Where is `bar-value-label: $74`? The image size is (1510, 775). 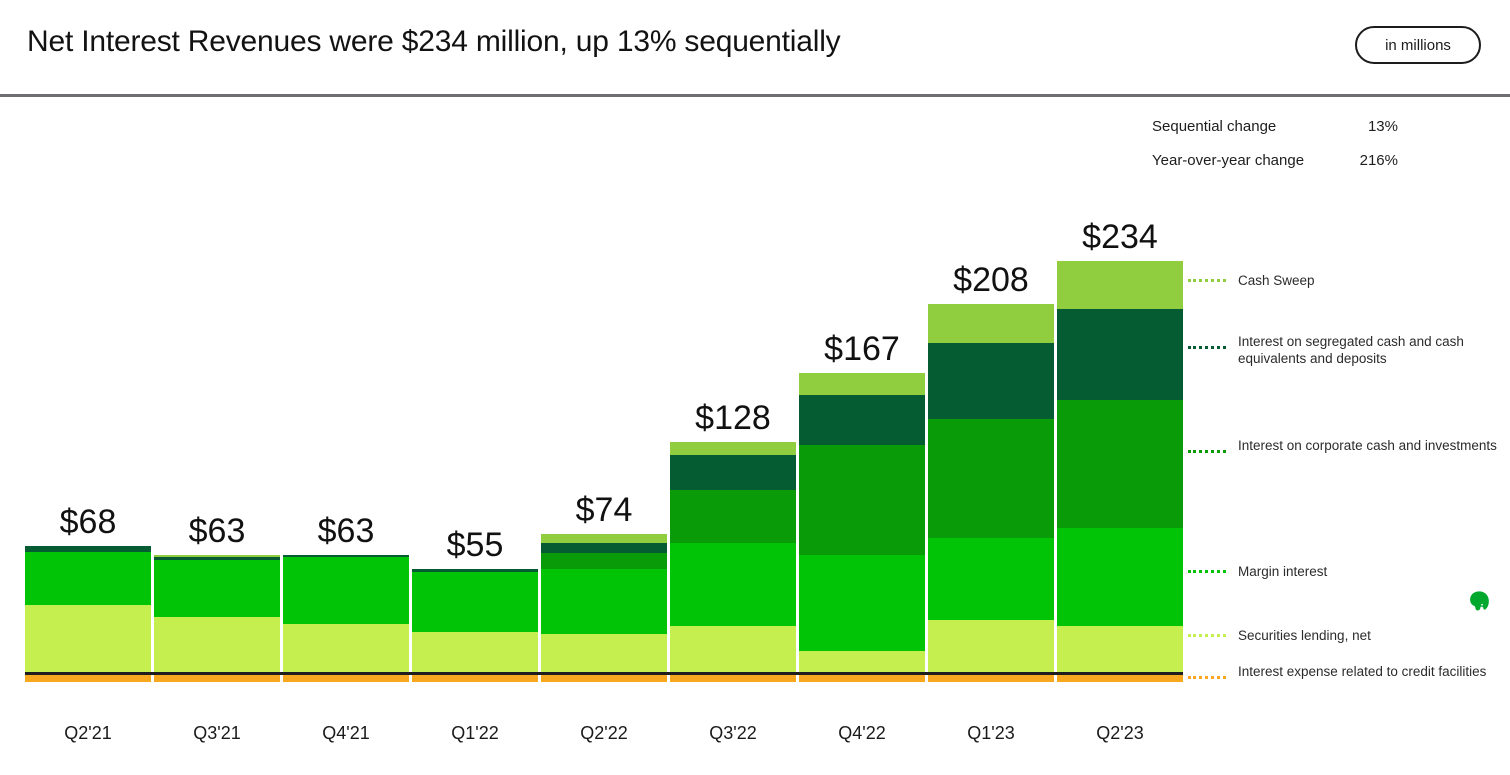
bar-value-label: $74 is located at coordinates (604, 510).